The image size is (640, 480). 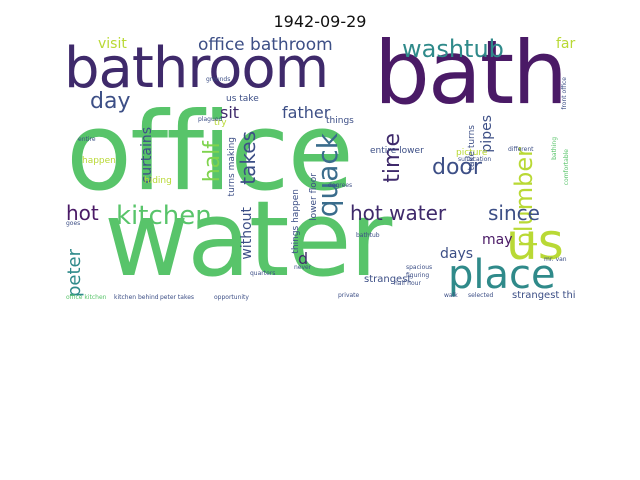 What do you see at coordinates (99, 161) in the screenshot?
I see `word: happen` at bounding box center [99, 161].